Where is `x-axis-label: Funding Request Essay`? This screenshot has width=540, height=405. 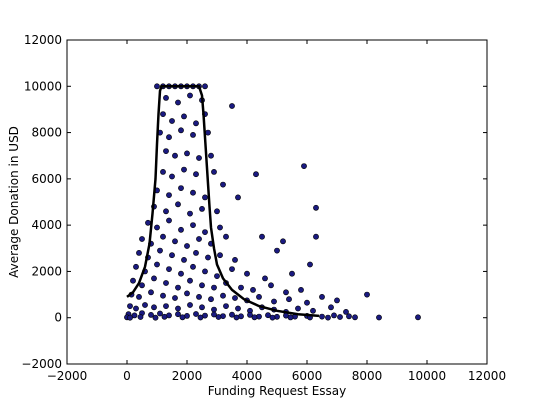
x-axis-label: Funding Request Essay is located at coordinates (277, 391).